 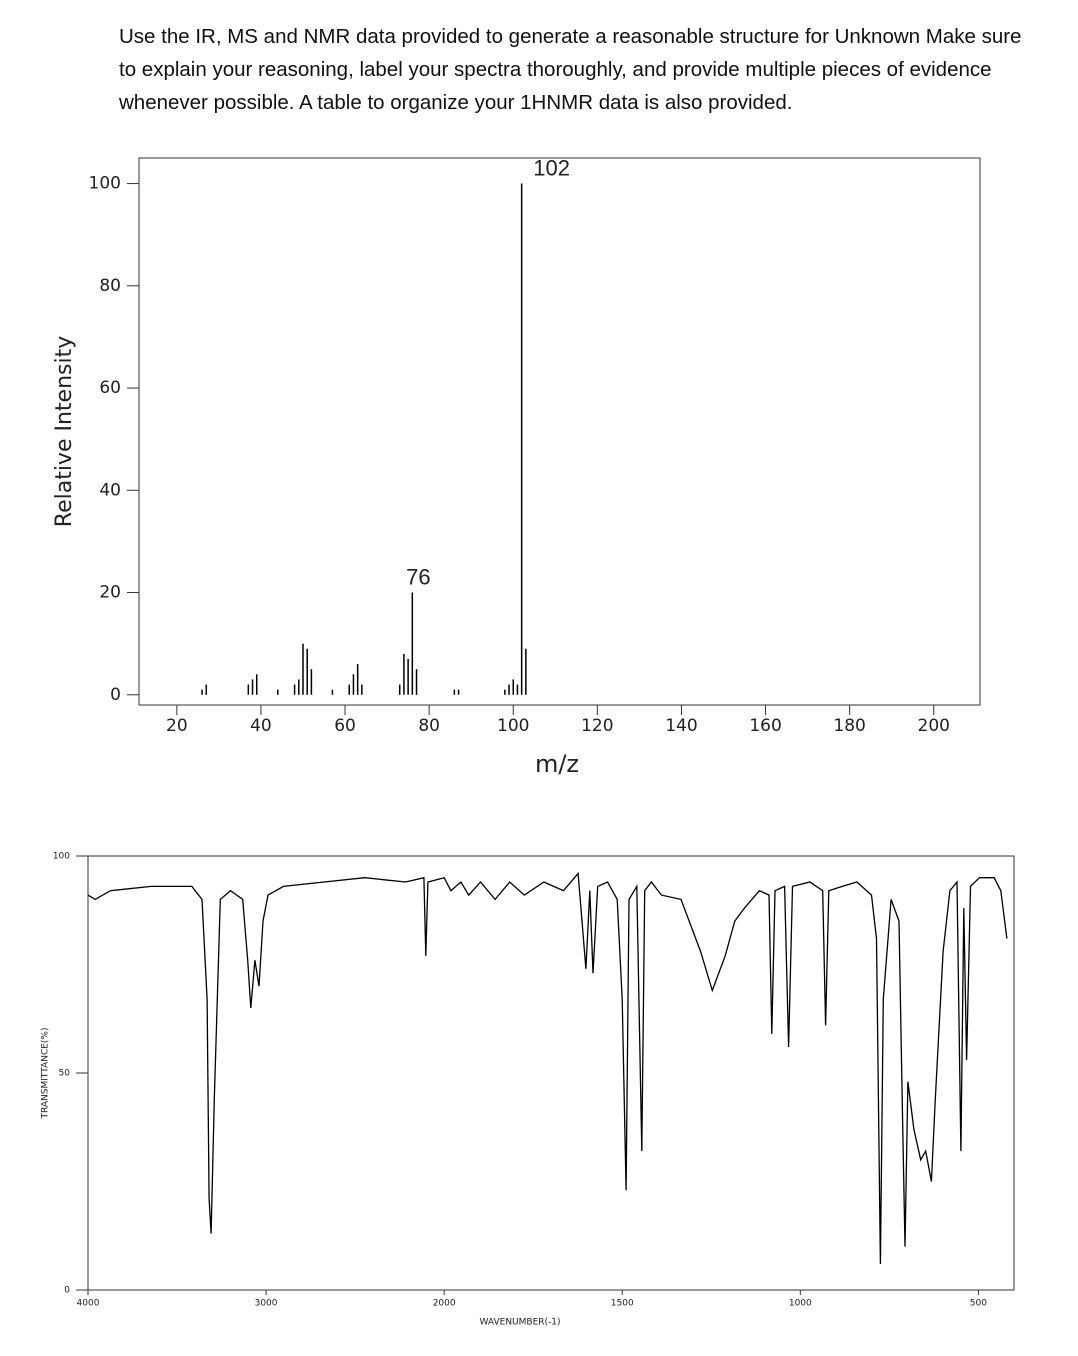 What do you see at coordinates (597, 726) in the screenshot?
I see `x-tick-label: 120` at bounding box center [597, 726].